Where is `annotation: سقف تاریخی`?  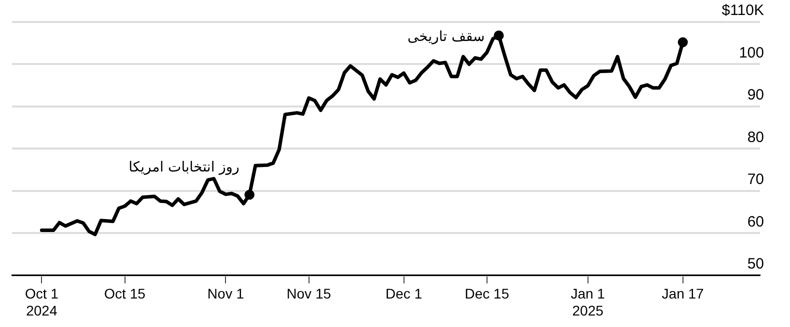
annotation: سقف تاریخی is located at coordinates (446, 37).